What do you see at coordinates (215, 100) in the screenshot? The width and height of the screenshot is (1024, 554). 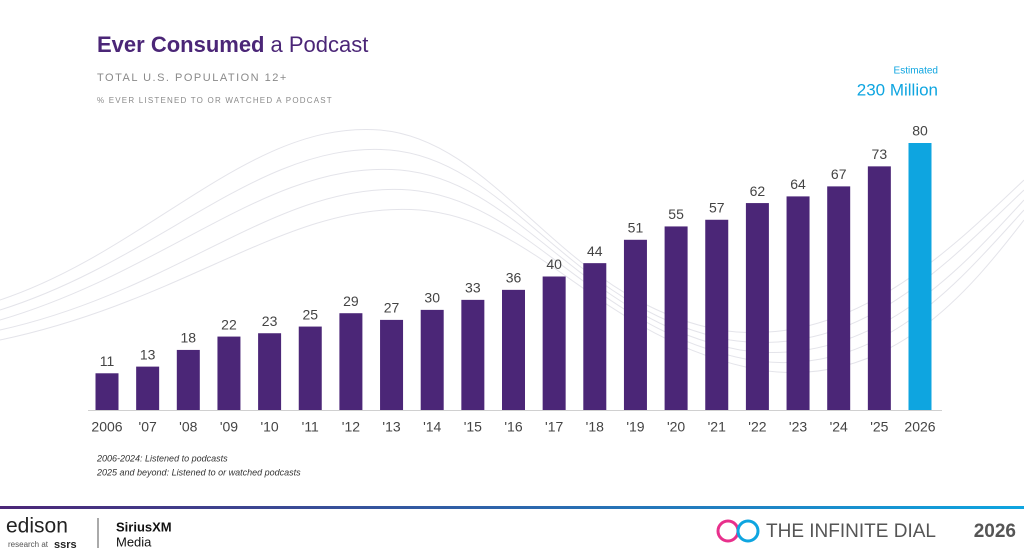 I see `y-label: % EVER LISTENED TO OR WATCHED A PODCAST` at bounding box center [215, 100].